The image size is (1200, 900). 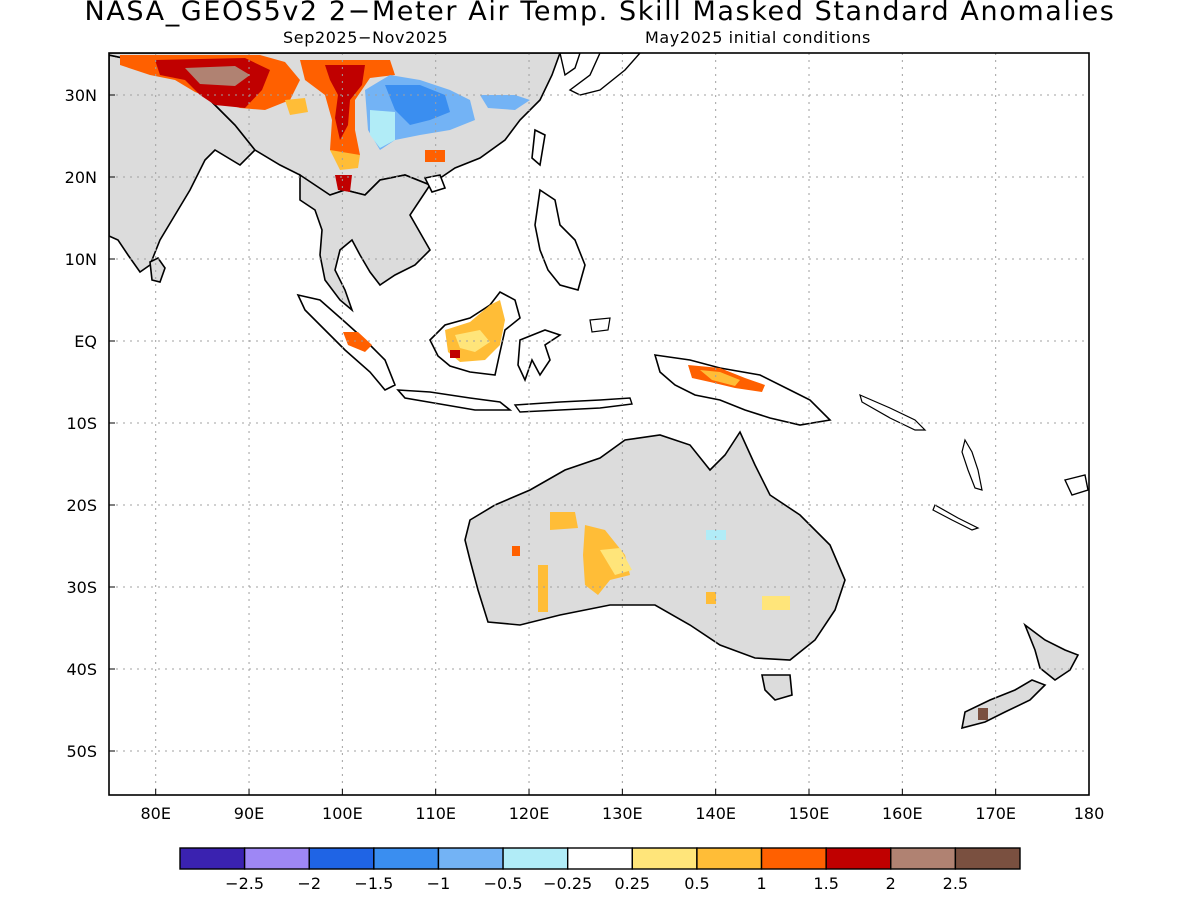 What do you see at coordinates (538, 147) in the screenshot?
I see `landmass-taiwan` at bounding box center [538, 147].